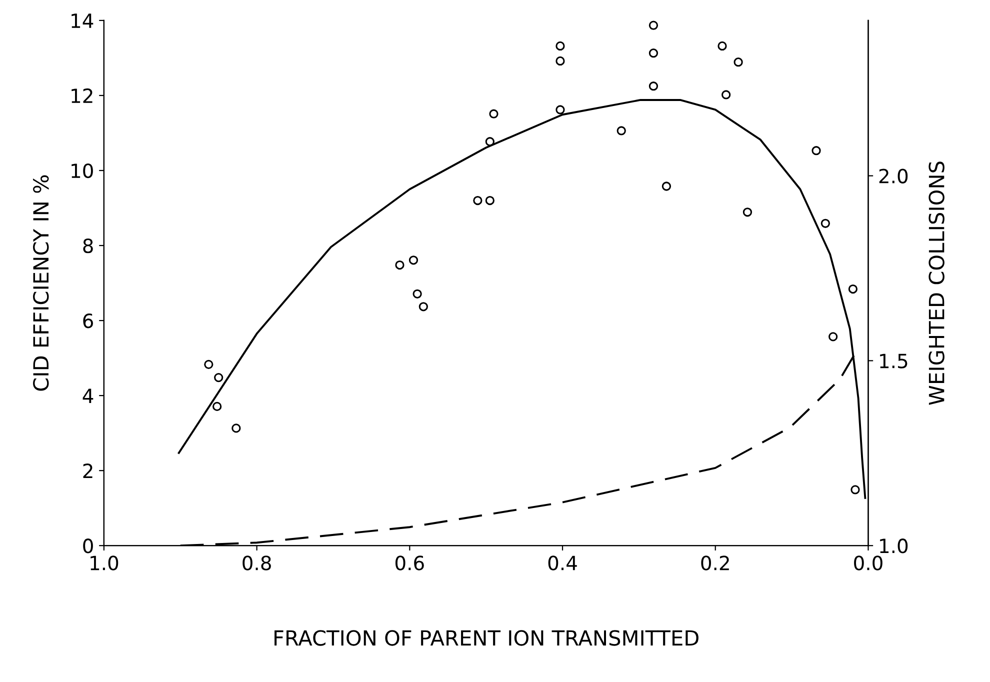 This screenshot has height=682, width=990. Describe the element at coordinates (88, 395) in the screenshot. I see `y-tick-label: 4` at that location.